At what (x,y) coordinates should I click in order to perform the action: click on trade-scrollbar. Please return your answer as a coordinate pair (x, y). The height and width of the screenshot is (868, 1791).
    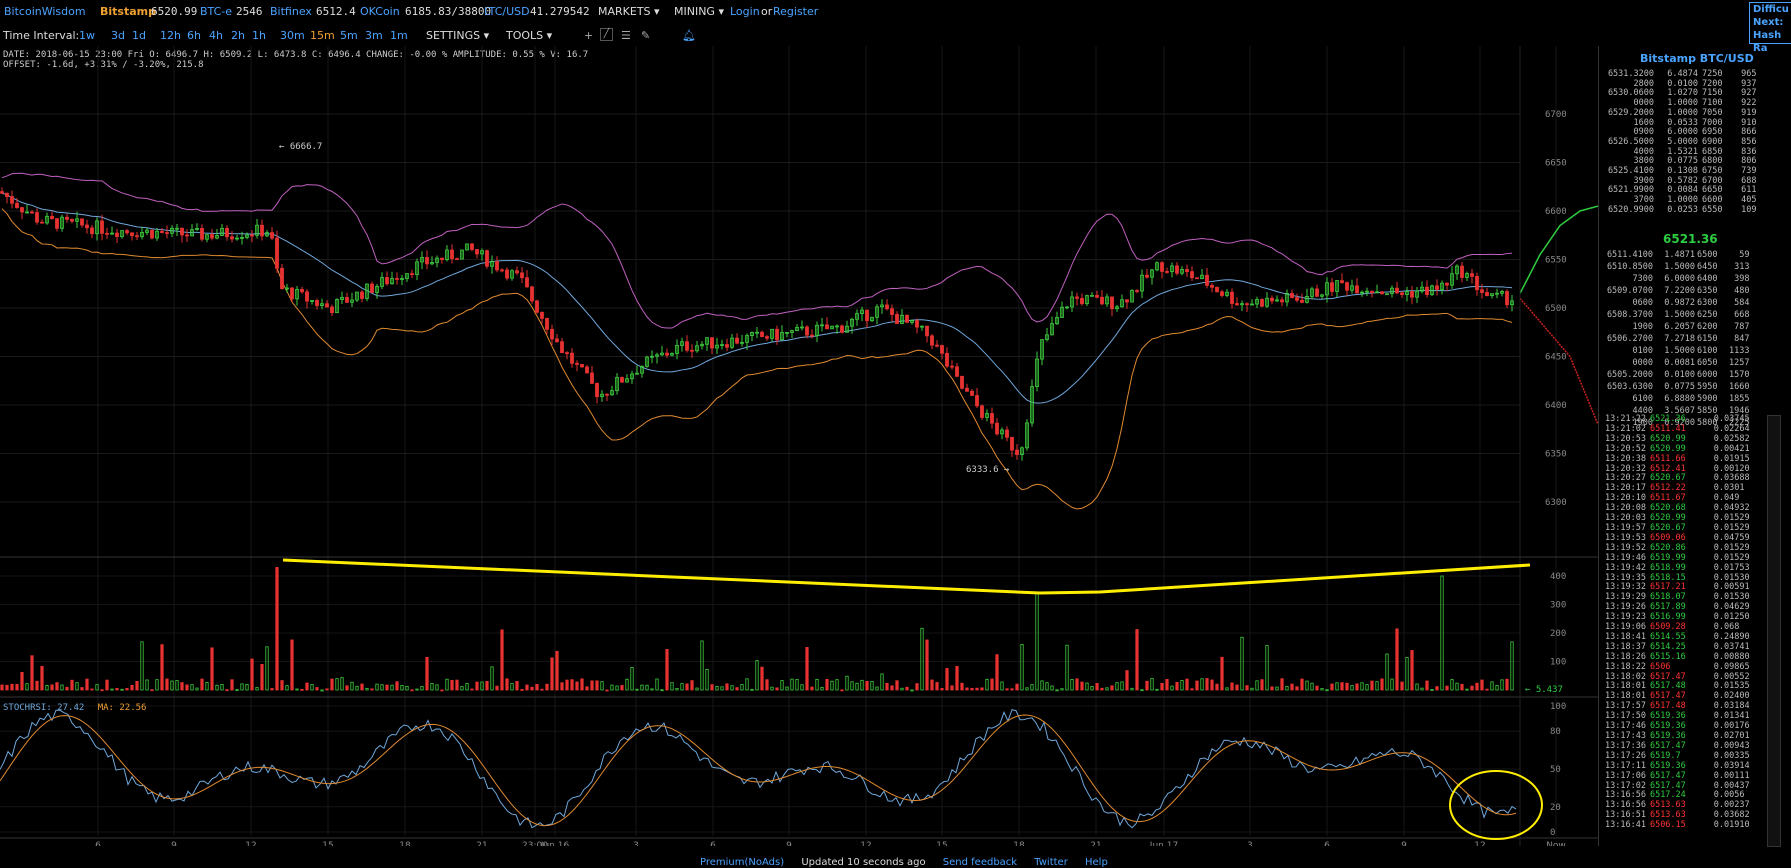
    Looking at the image, I should click on (1774, 631).